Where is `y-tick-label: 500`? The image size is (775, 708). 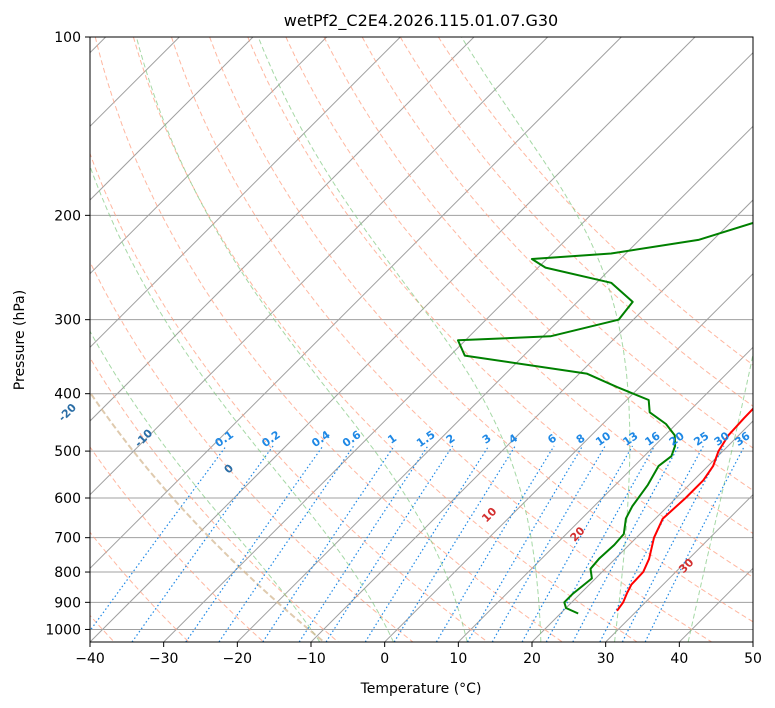 y-tick-label: 500 is located at coordinates (67, 452).